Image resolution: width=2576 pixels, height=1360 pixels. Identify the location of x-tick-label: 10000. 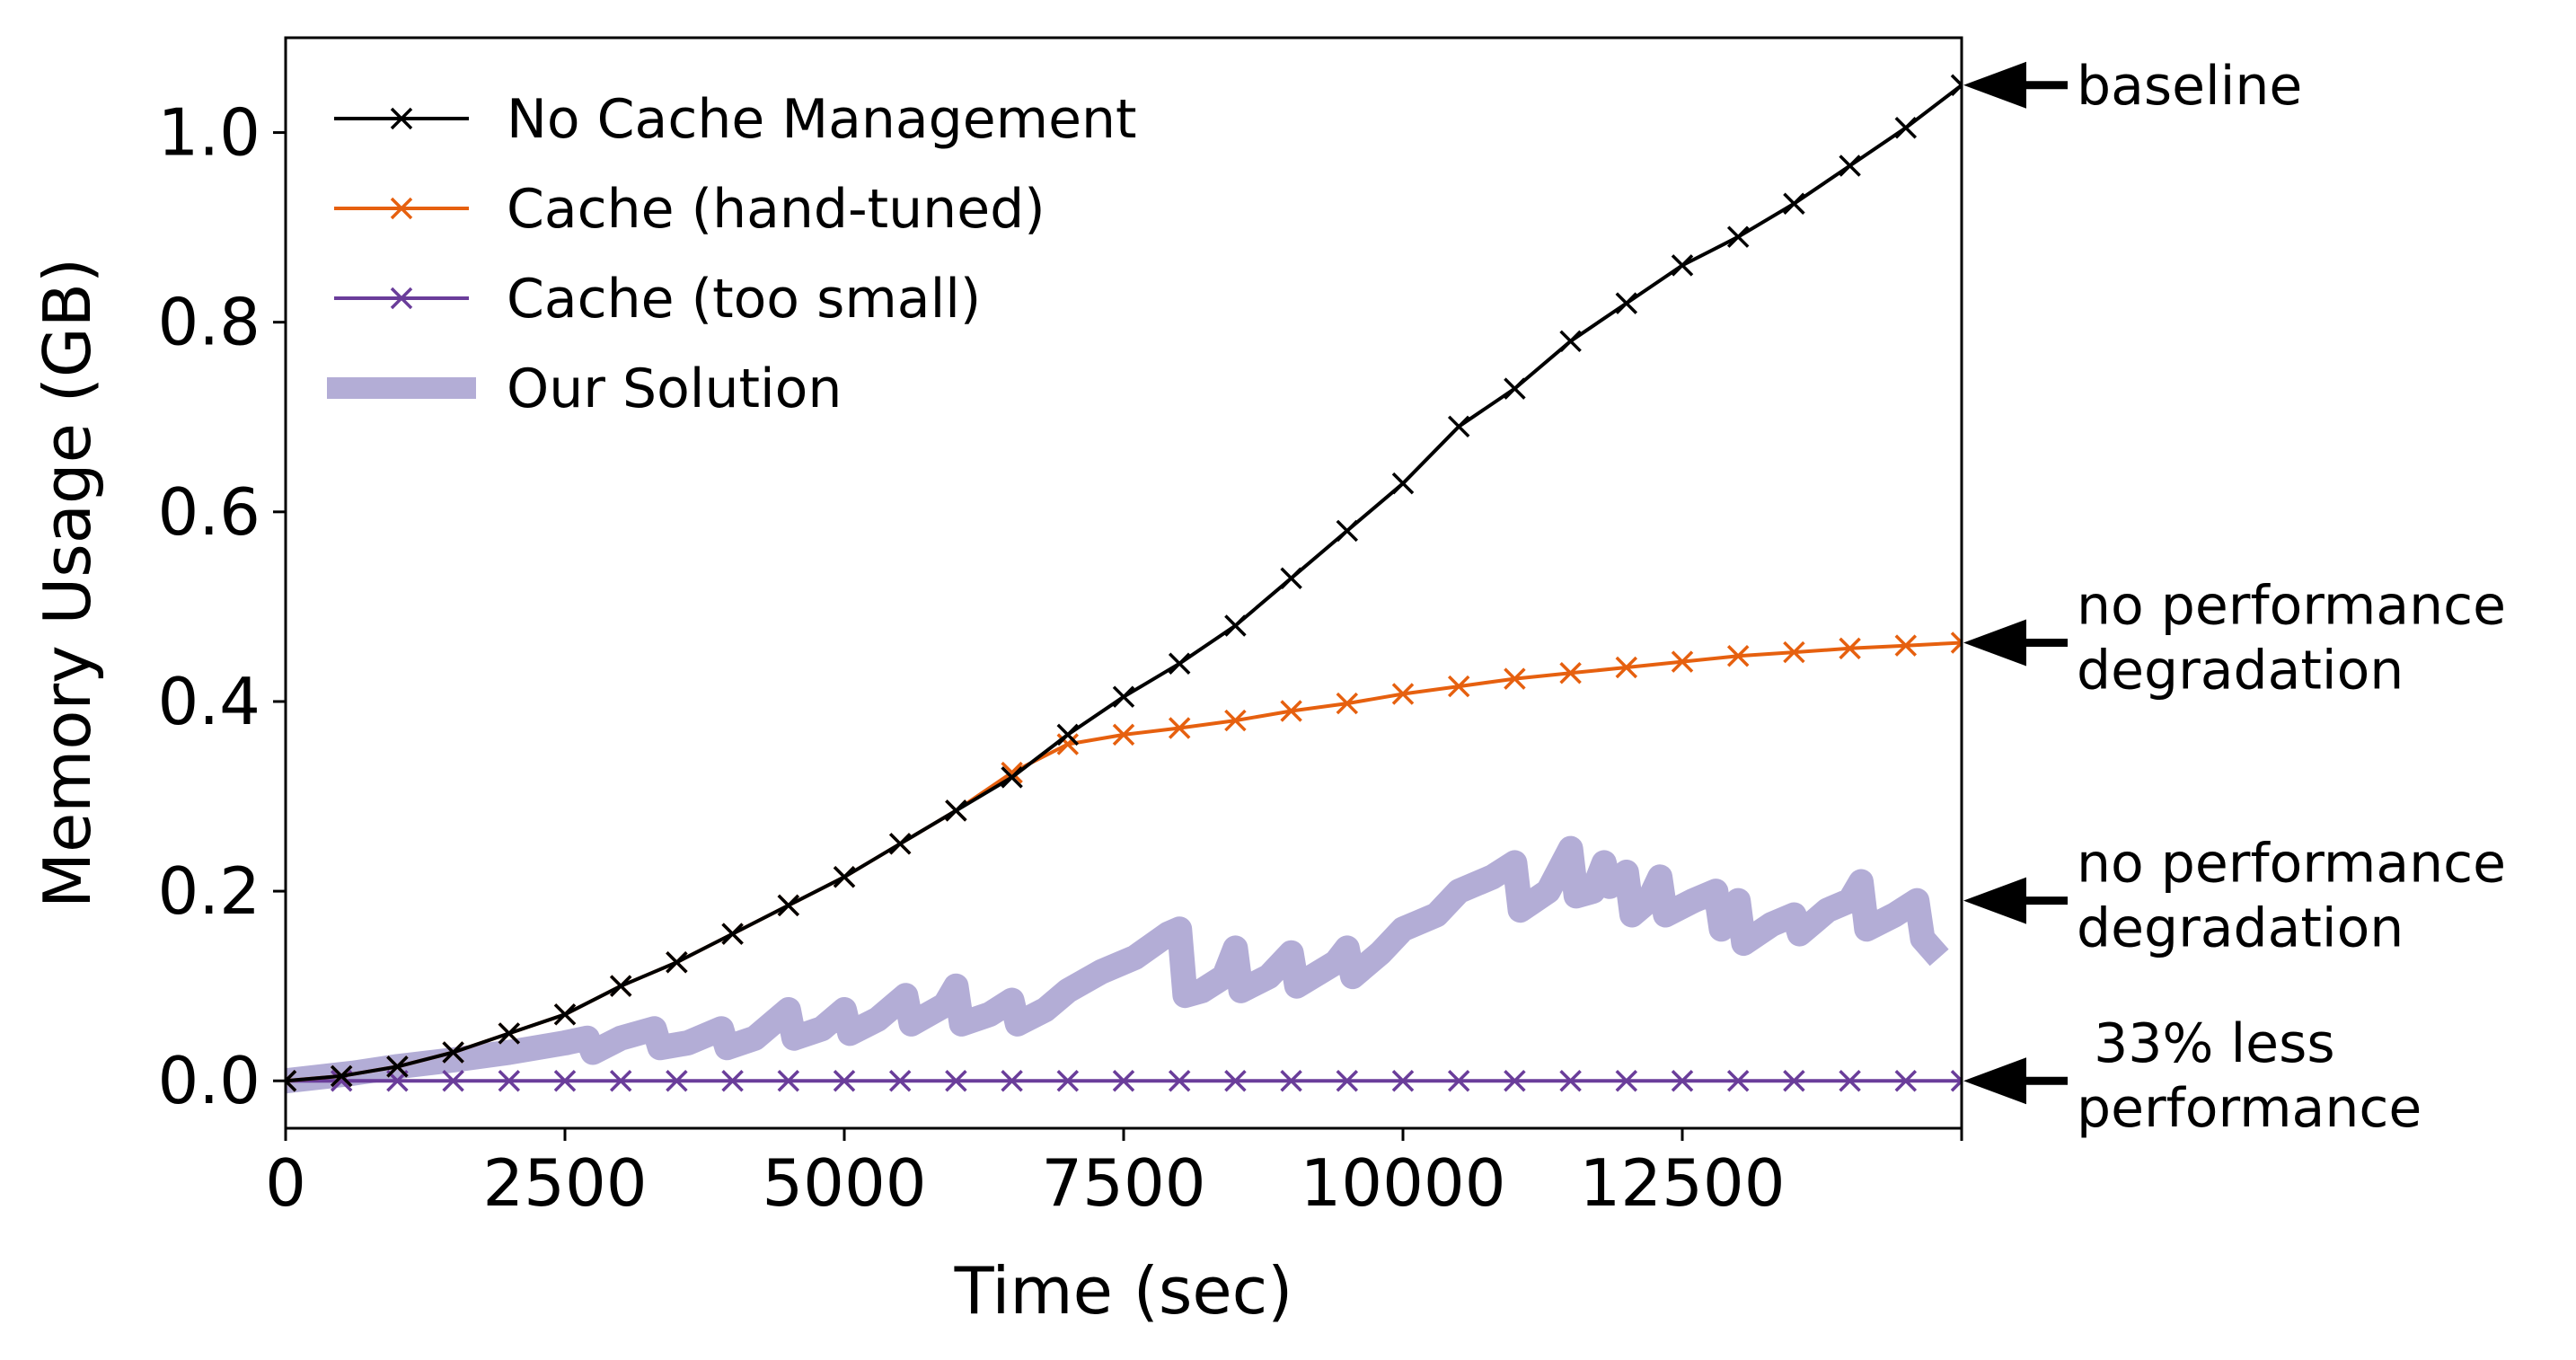
(1402, 1183).